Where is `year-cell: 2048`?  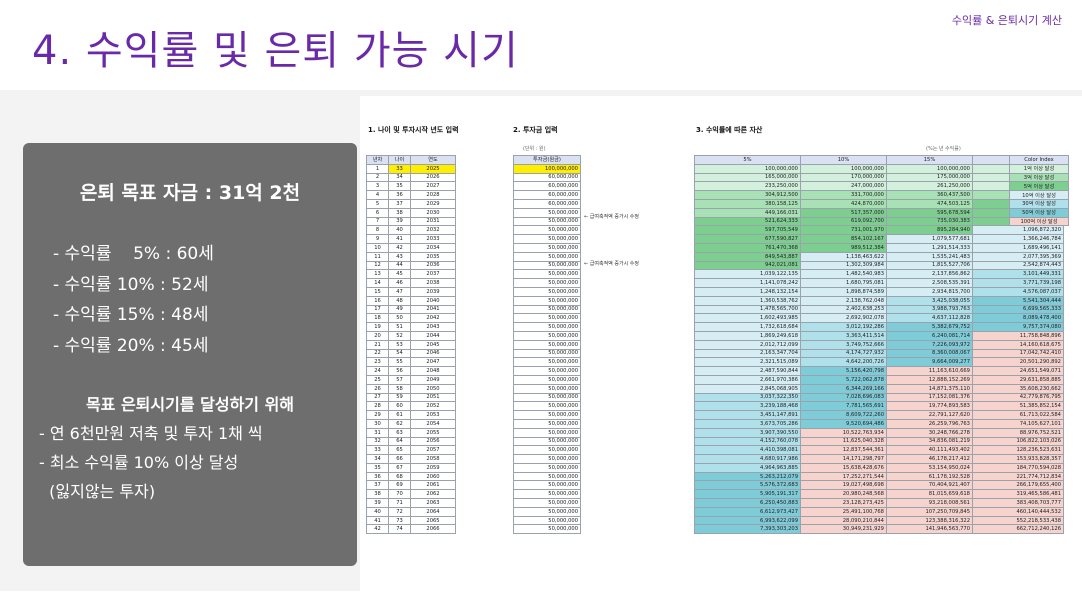 year-cell: 2048 is located at coordinates (433, 371).